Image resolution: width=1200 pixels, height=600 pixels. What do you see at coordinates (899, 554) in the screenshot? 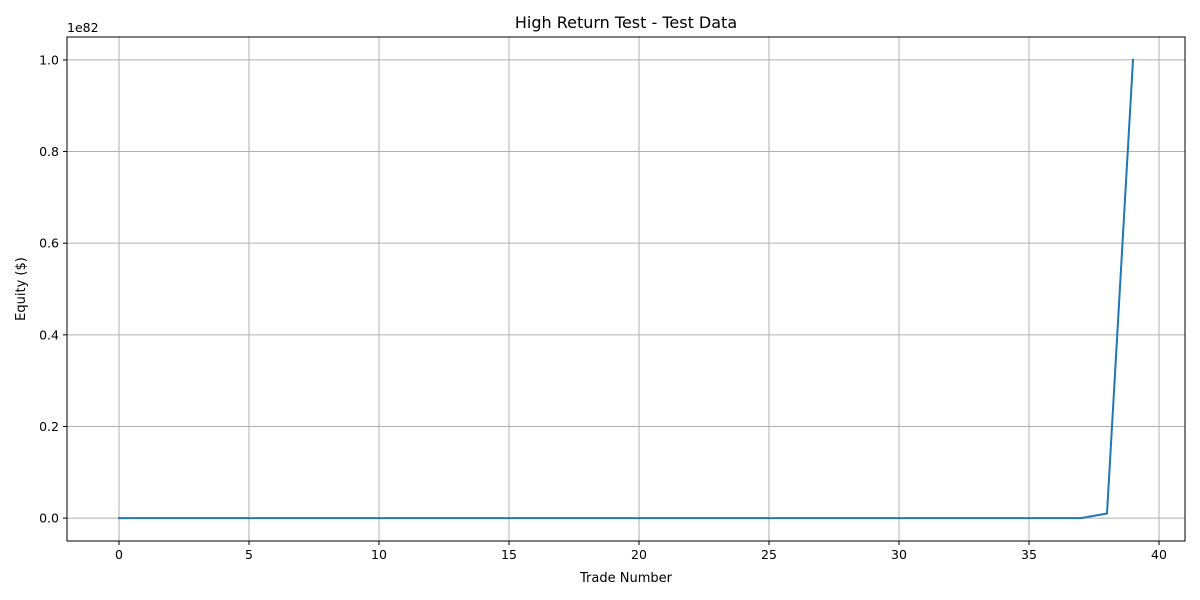
I see `x-tick-label: 30` at bounding box center [899, 554].